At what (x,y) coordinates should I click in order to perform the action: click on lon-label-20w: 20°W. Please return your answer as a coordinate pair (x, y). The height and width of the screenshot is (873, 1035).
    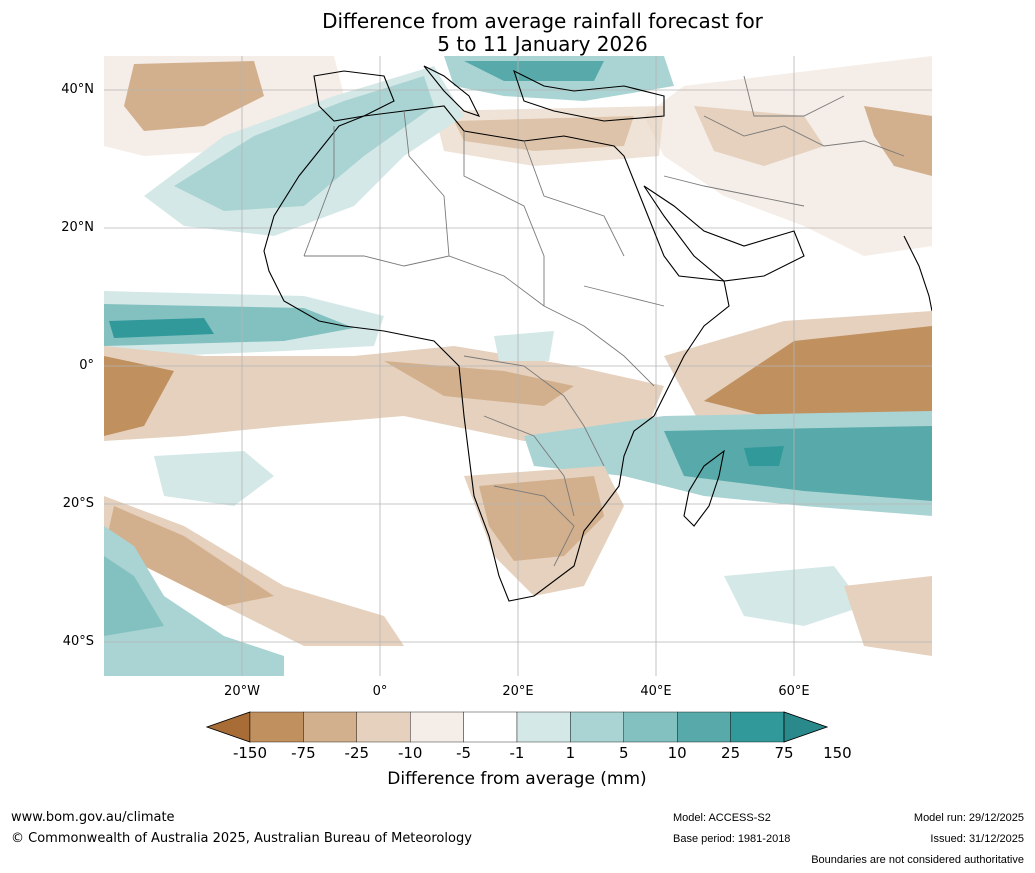
    Looking at the image, I should click on (242, 691).